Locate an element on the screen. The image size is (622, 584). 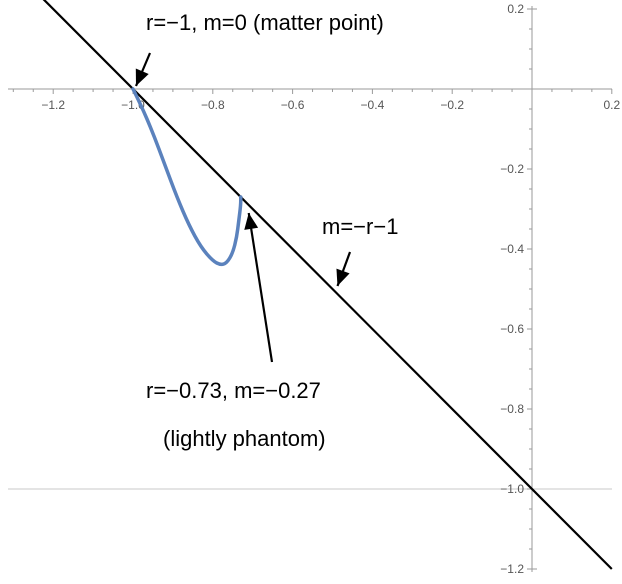
annotation-endpoint-note: (lightly phantom) is located at coordinates (244, 438).